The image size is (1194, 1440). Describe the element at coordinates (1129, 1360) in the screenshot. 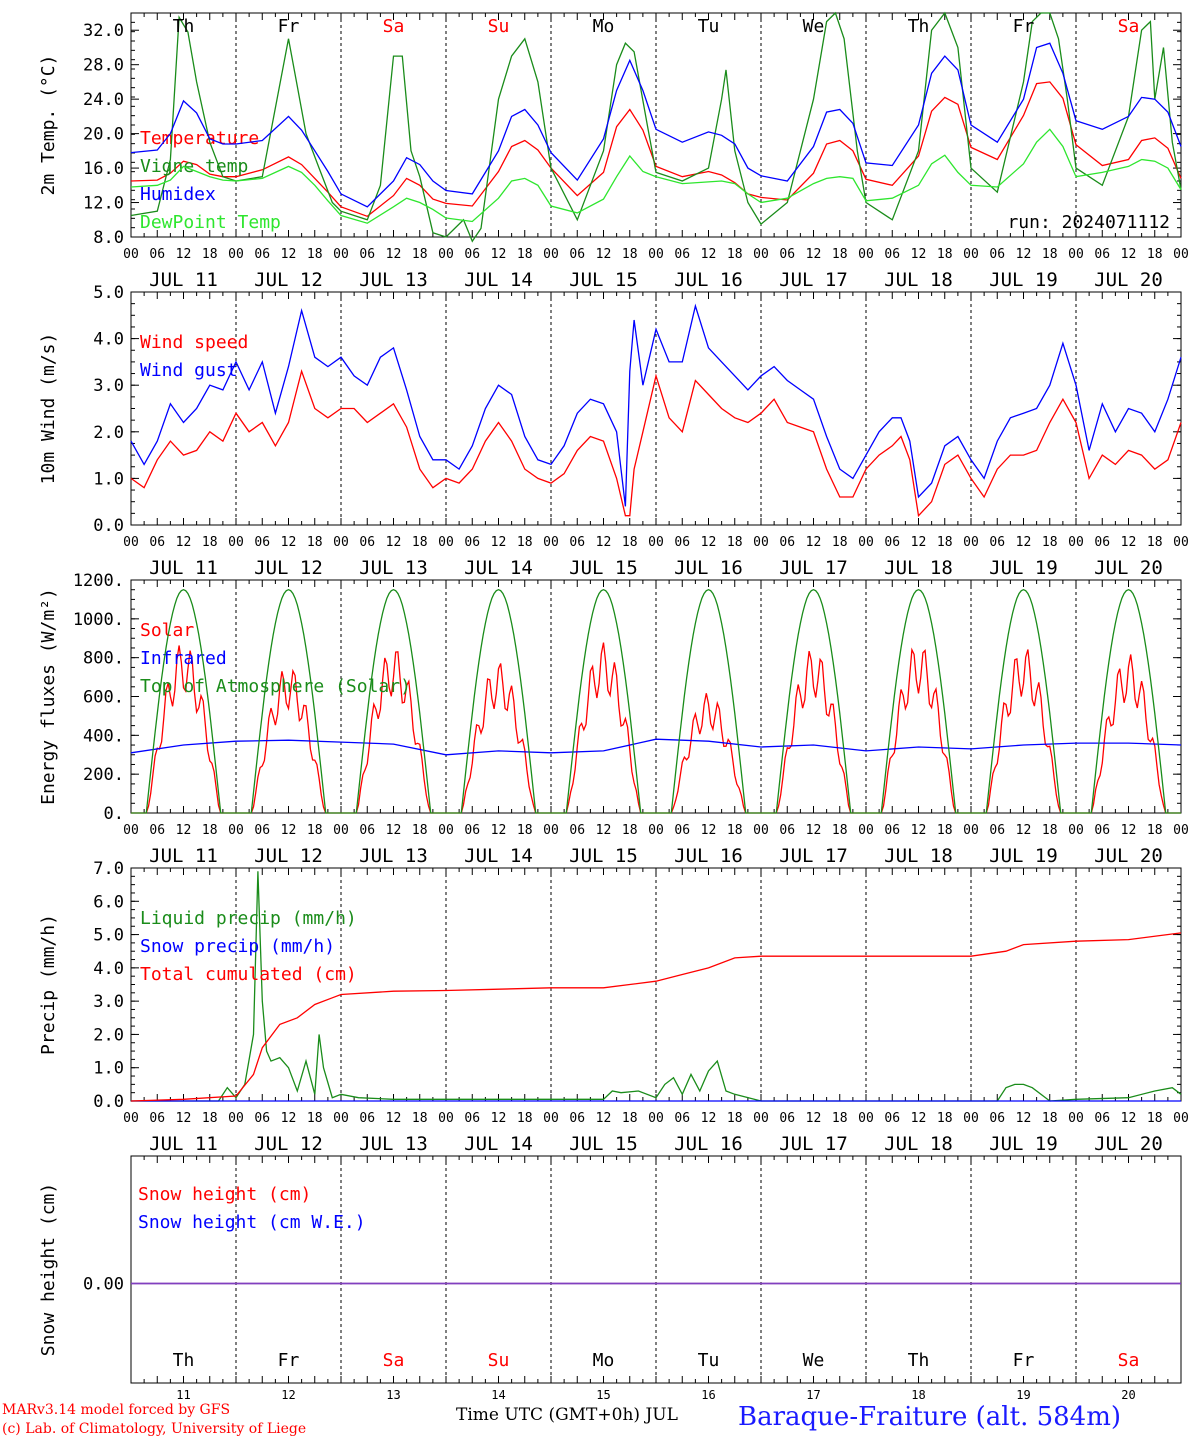

I see `dow-label-bottom: Sa` at that location.